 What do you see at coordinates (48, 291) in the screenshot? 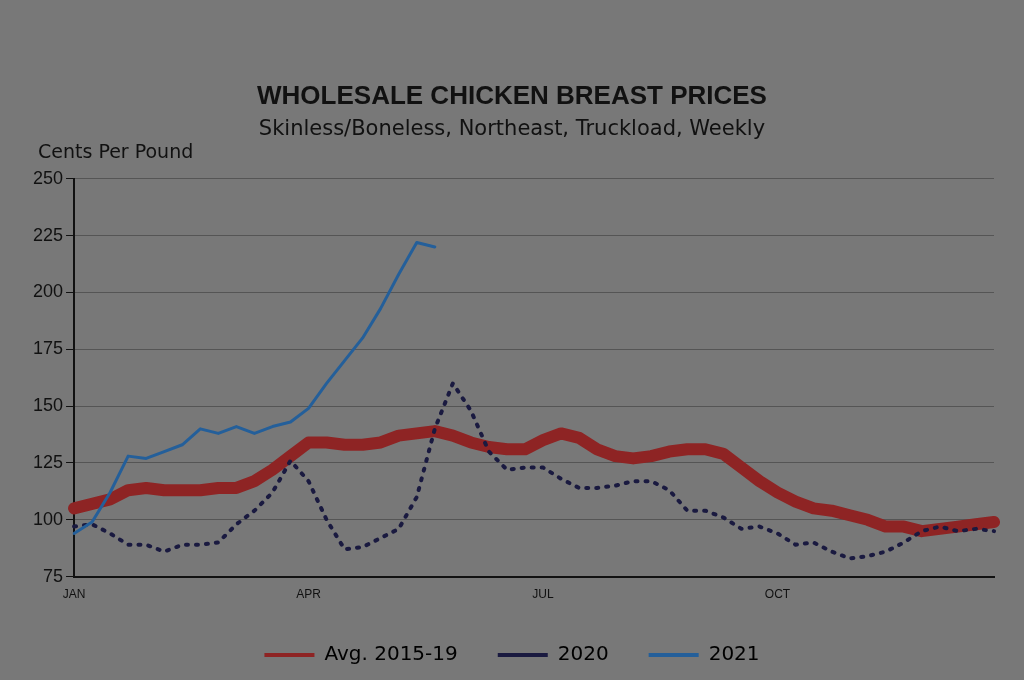
I see `y-tick-label: 200` at bounding box center [48, 291].